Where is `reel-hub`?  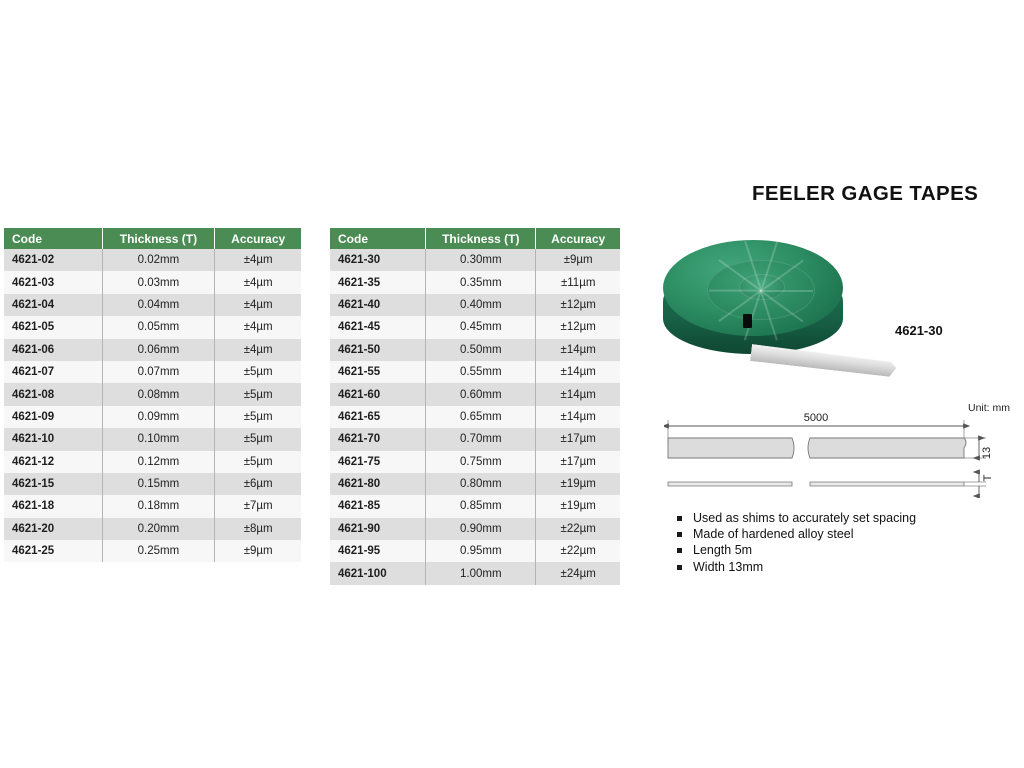 reel-hub is located at coordinates (762, 287).